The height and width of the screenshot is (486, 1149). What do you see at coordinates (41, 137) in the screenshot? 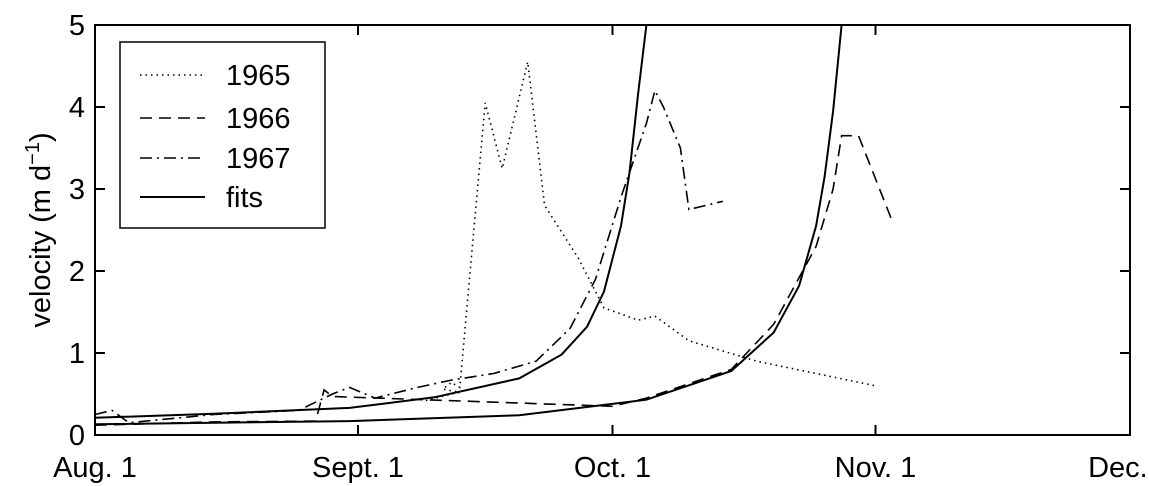
I see `y-axis-label-suffix: )` at bounding box center [41, 137].